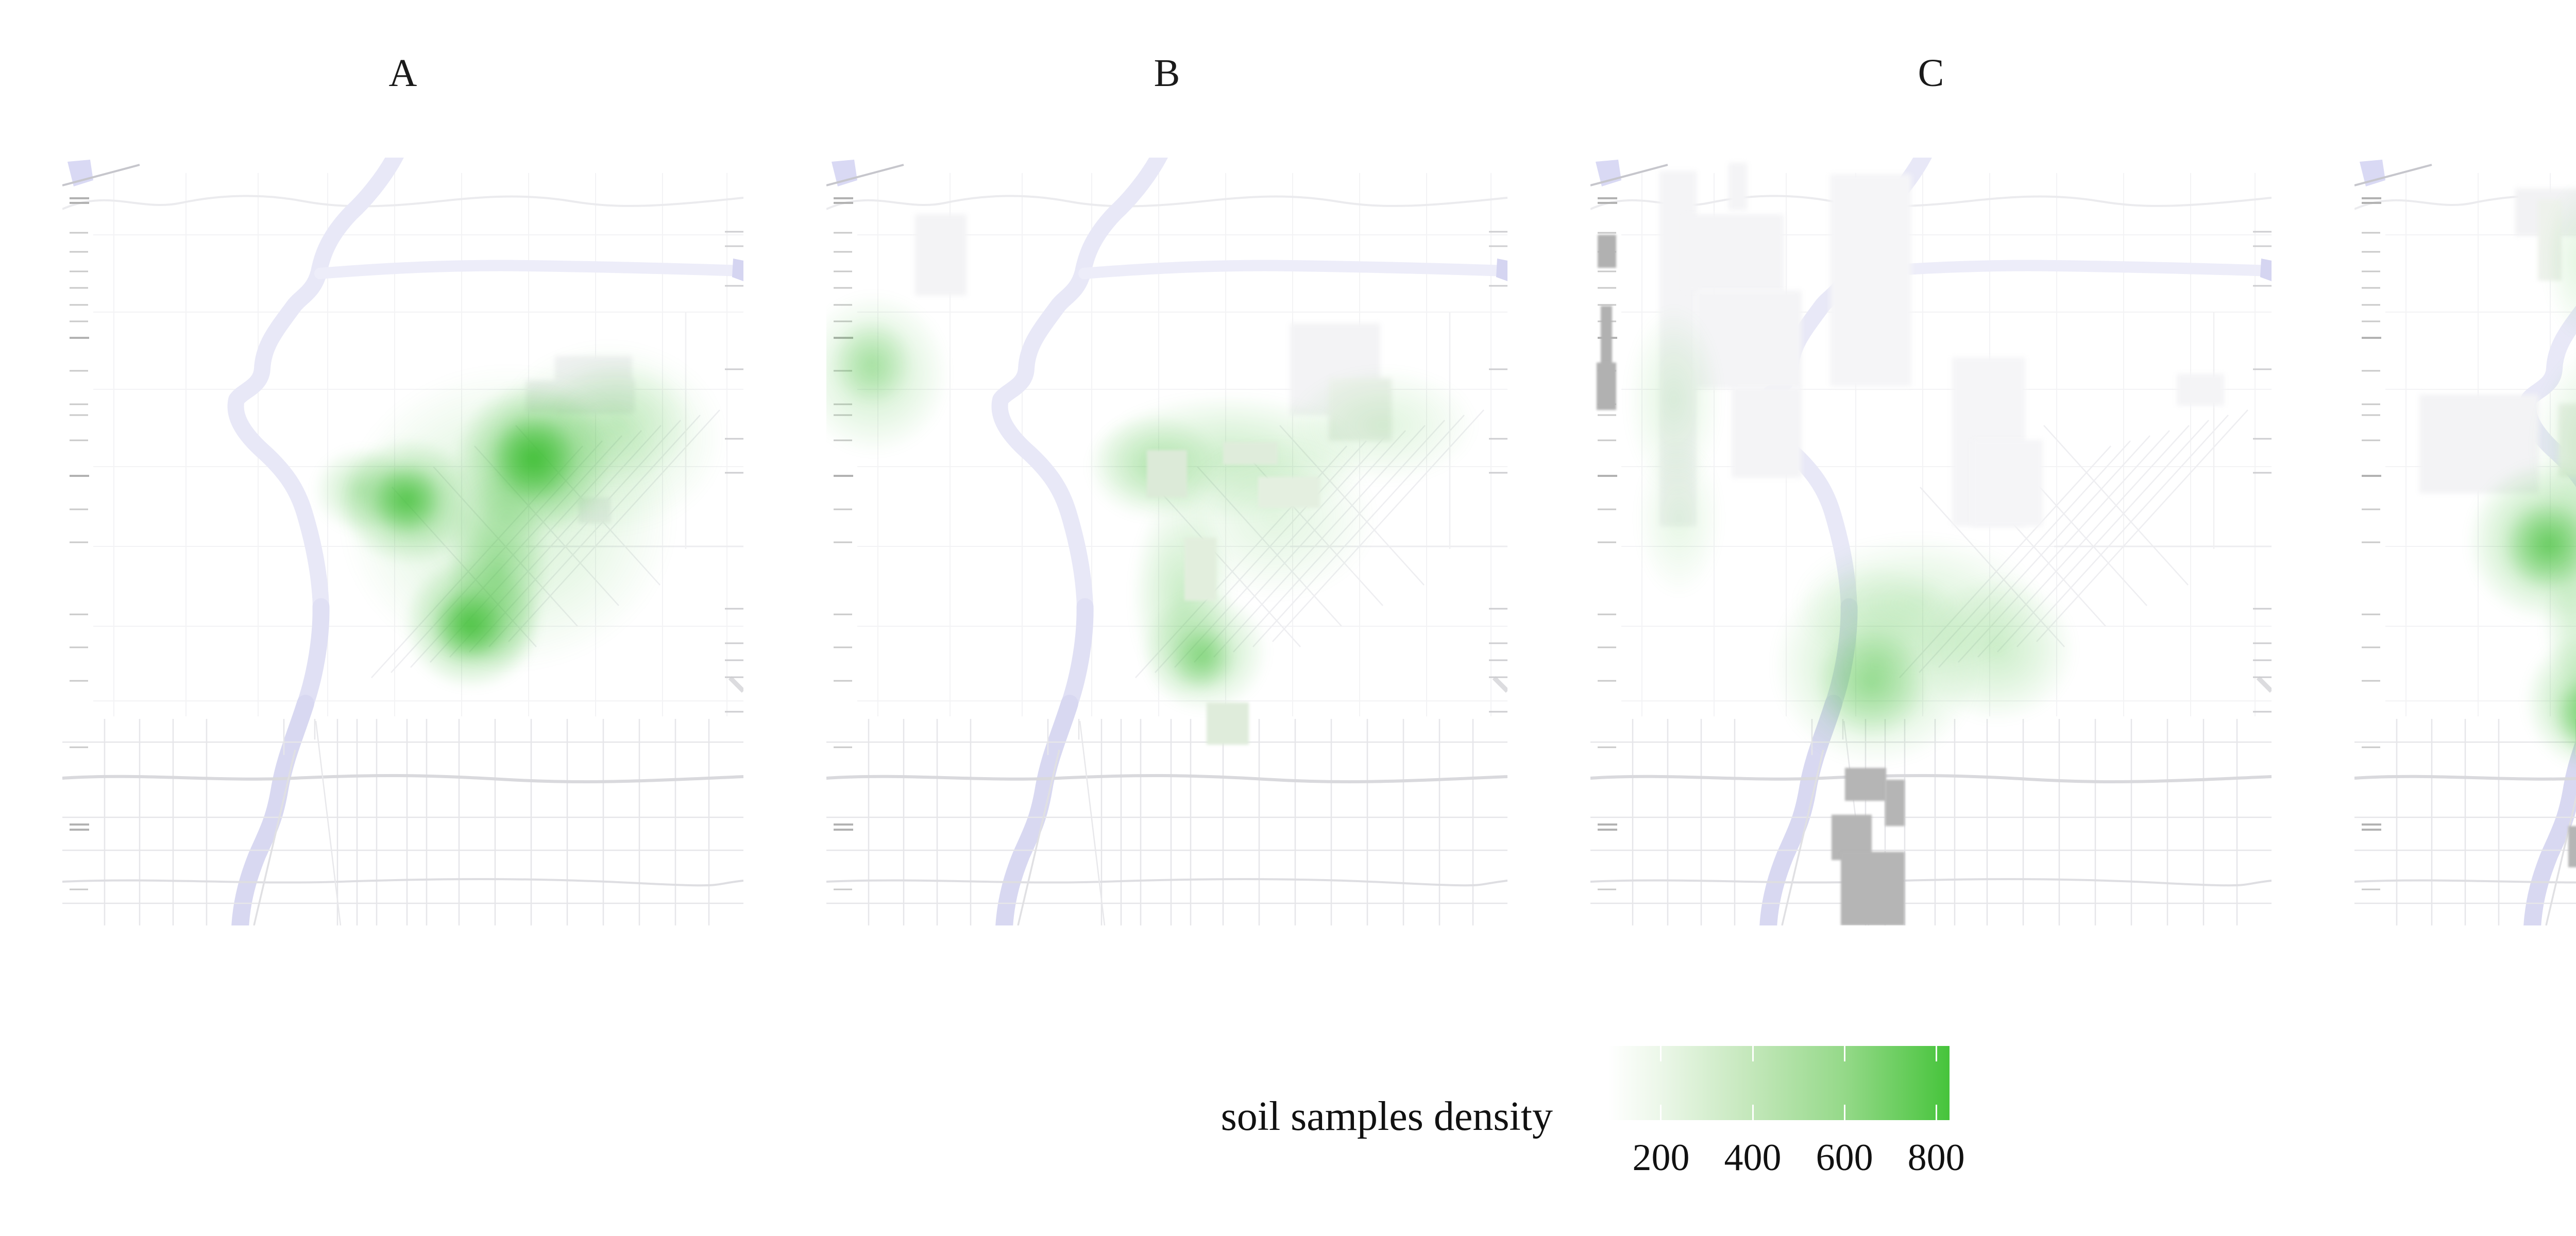  Describe the element at coordinates (1936, 1158) in the screenshot. I see `colorbar-tick-label: 800` at that location.